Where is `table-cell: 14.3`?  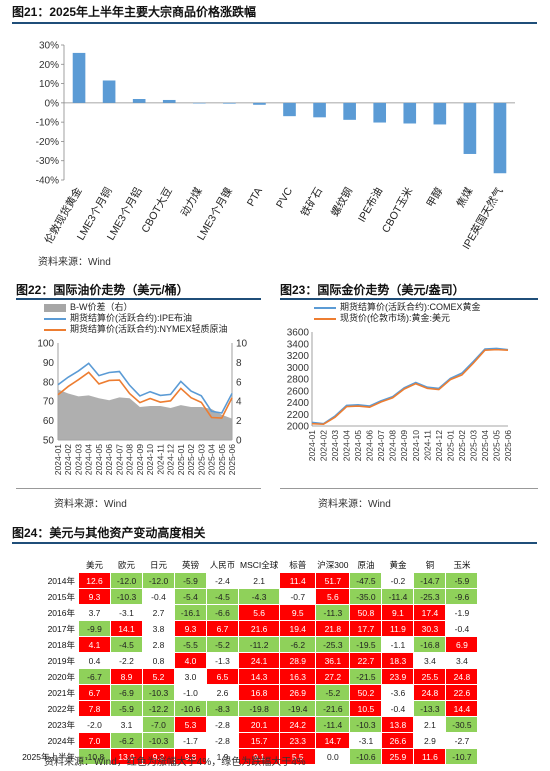 table-cell: 14.3 is located at coordinates (259, 676).